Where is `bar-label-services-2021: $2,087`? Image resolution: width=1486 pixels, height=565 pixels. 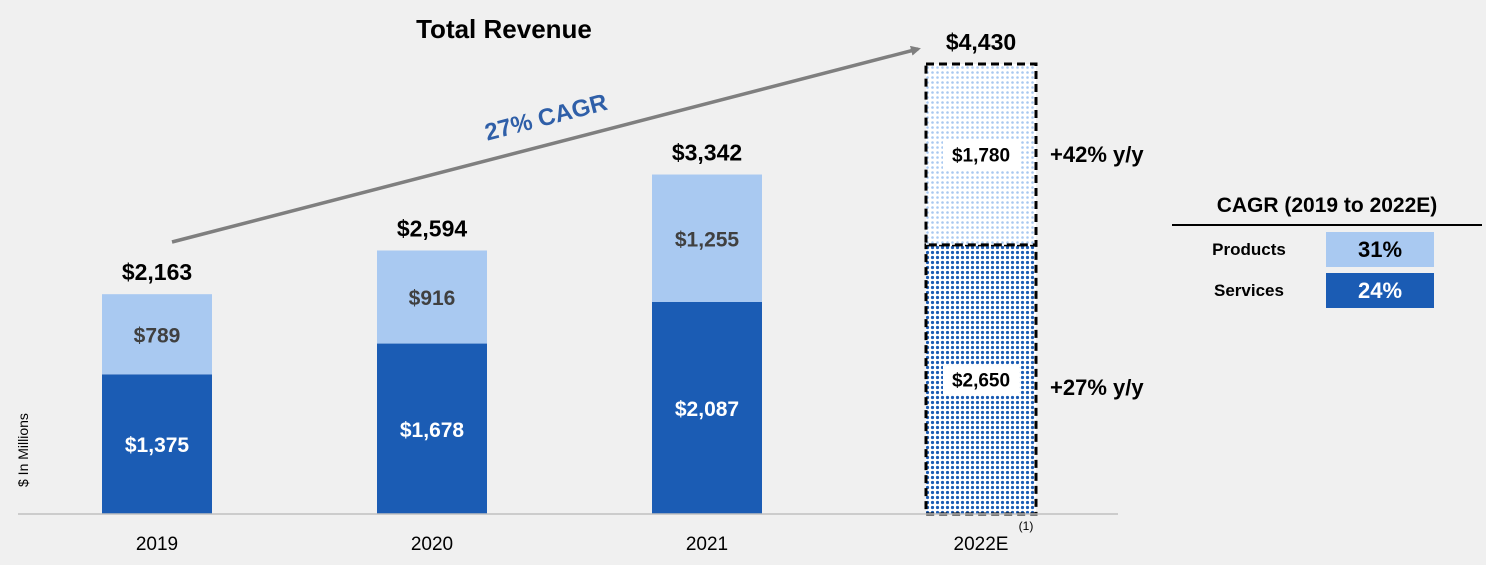
bar-label-services-2021: $2,087 is located at coordinates (707, 409).